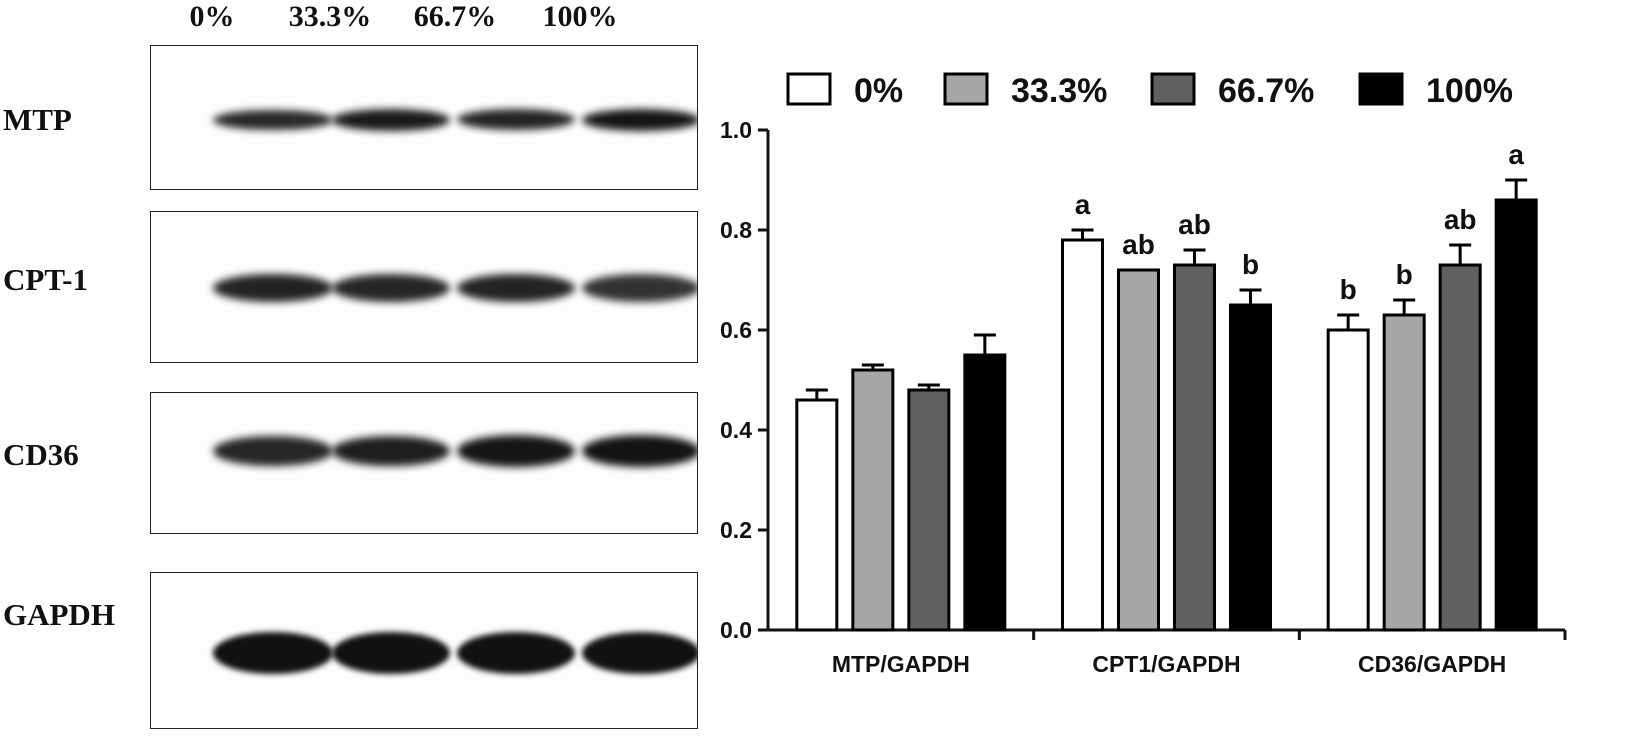 The width and height of the screenshot is (1650, 739). What do you see at coordinates (901, 664) in the screenshot?
I see `x-tick-label: MTP/GAPDH` at bounding box center [901, 664].